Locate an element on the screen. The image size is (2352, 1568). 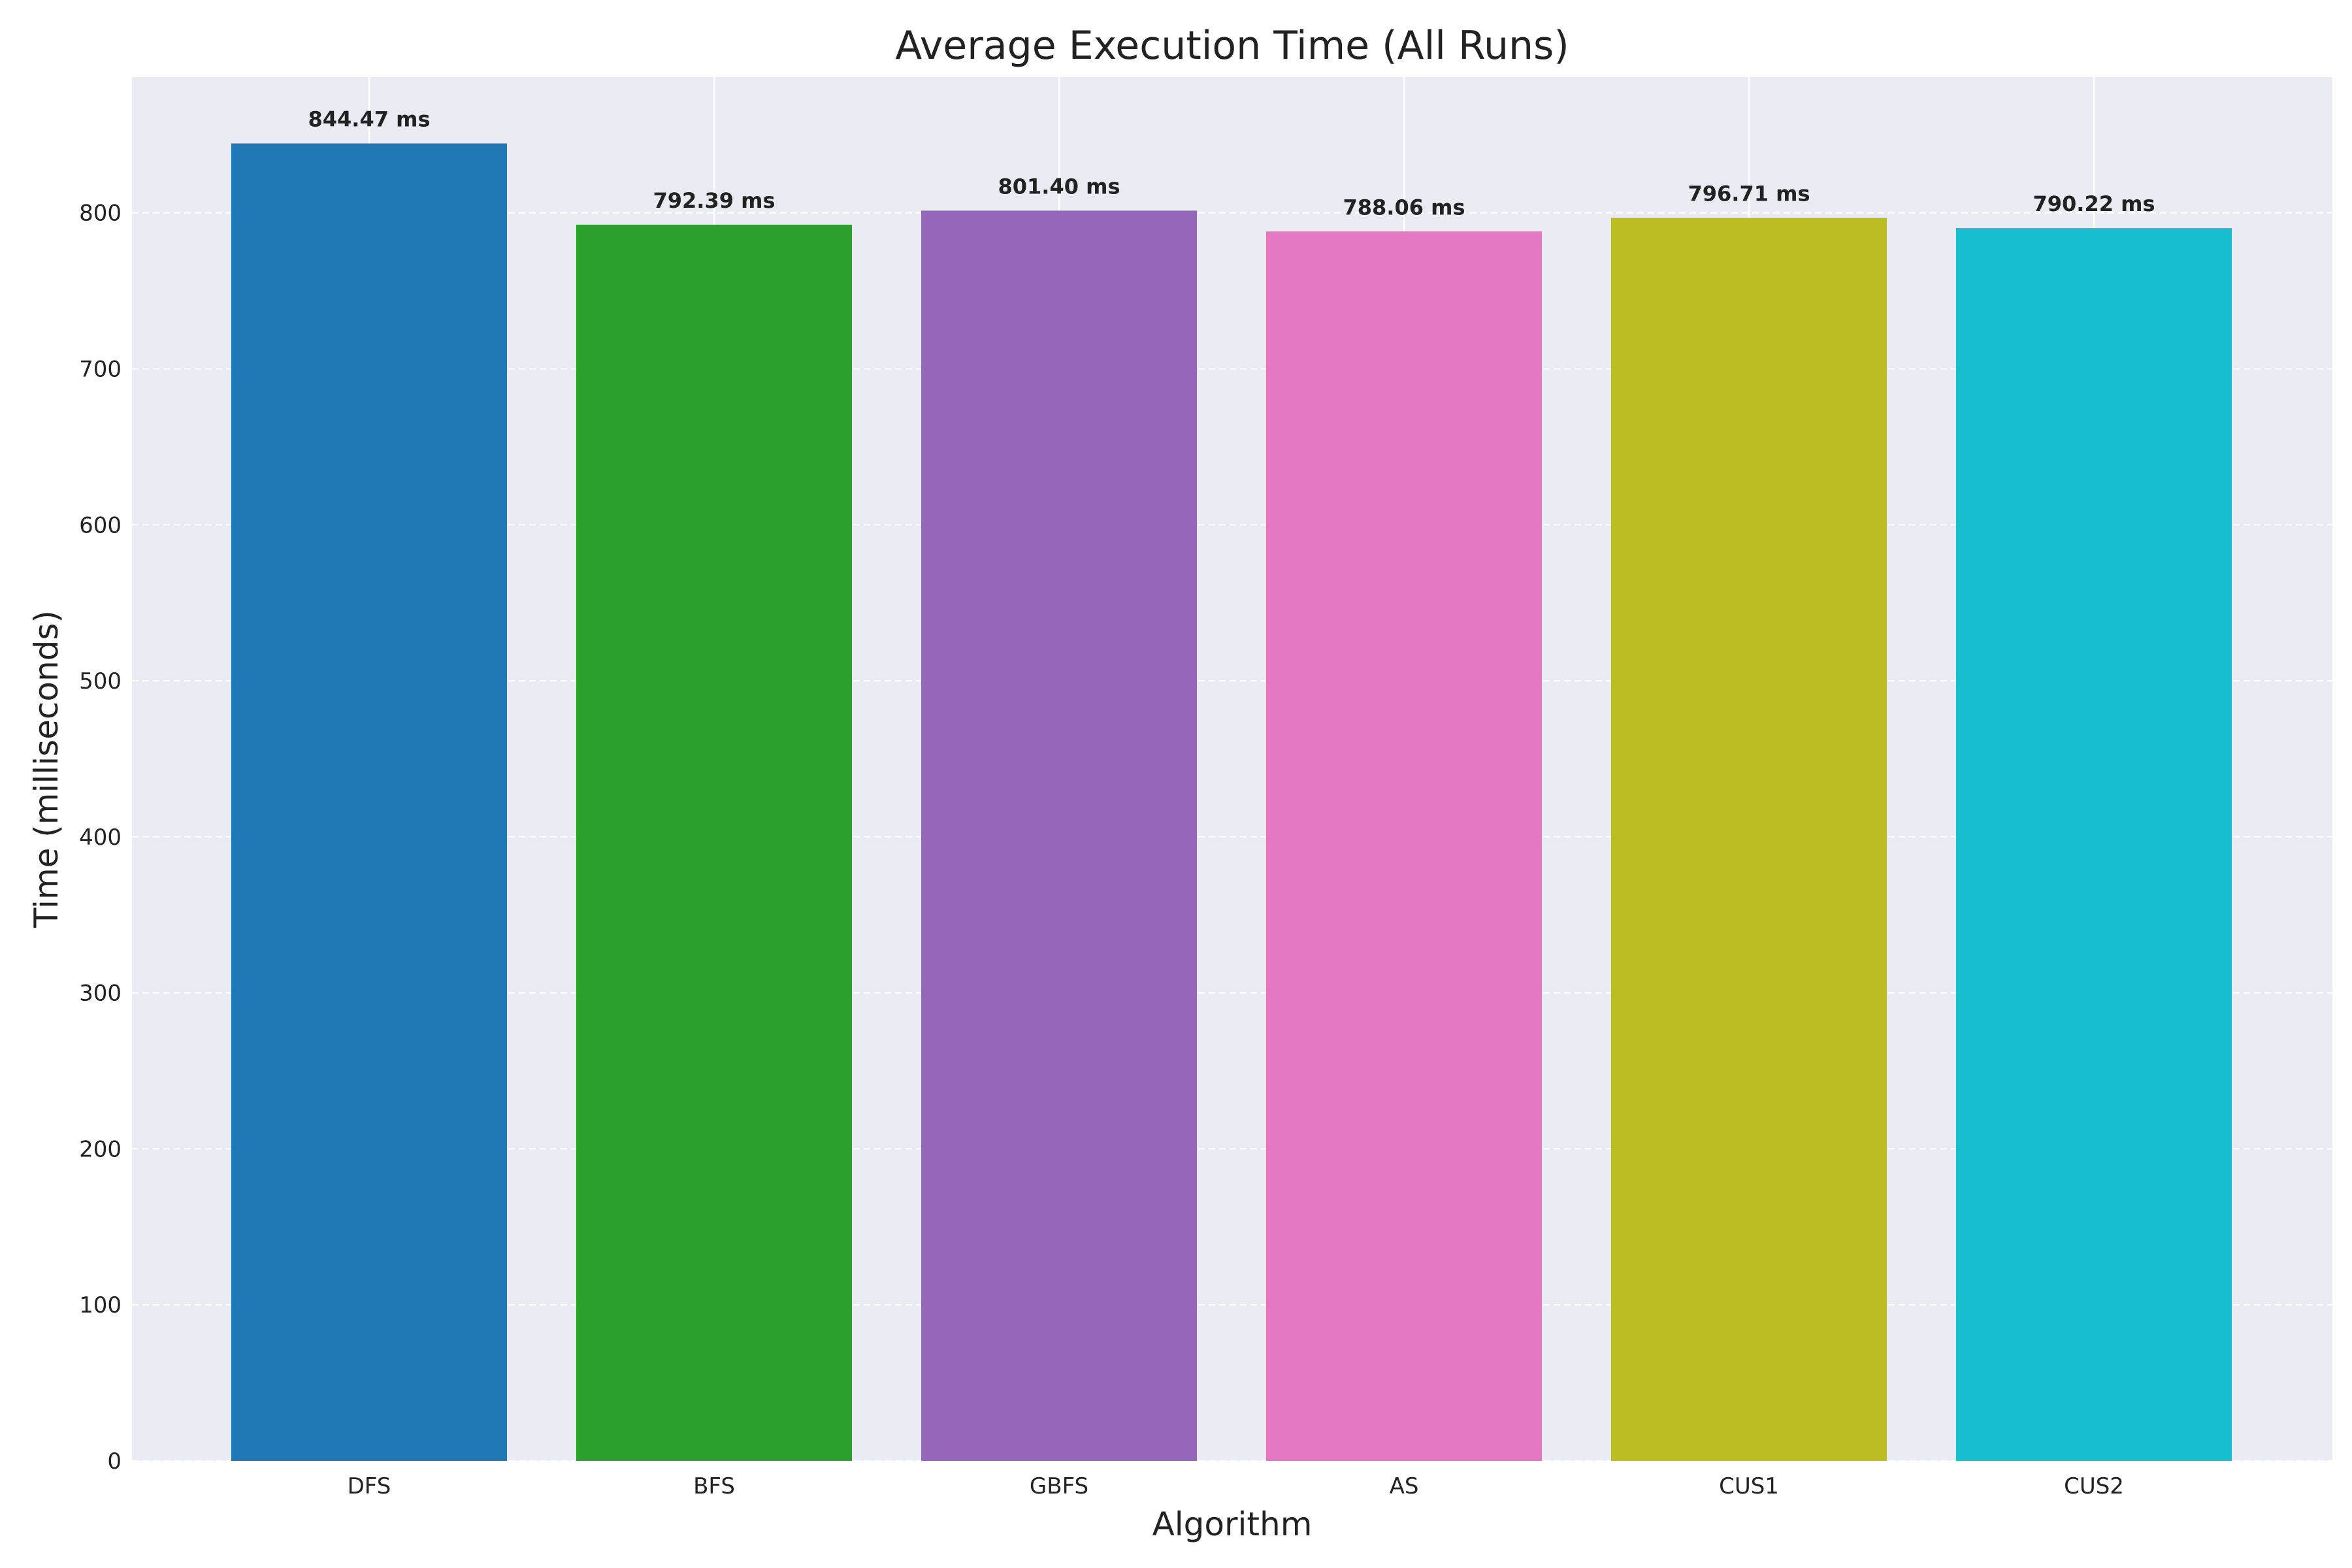
bar-dfs is located at coordinates (369, 802).